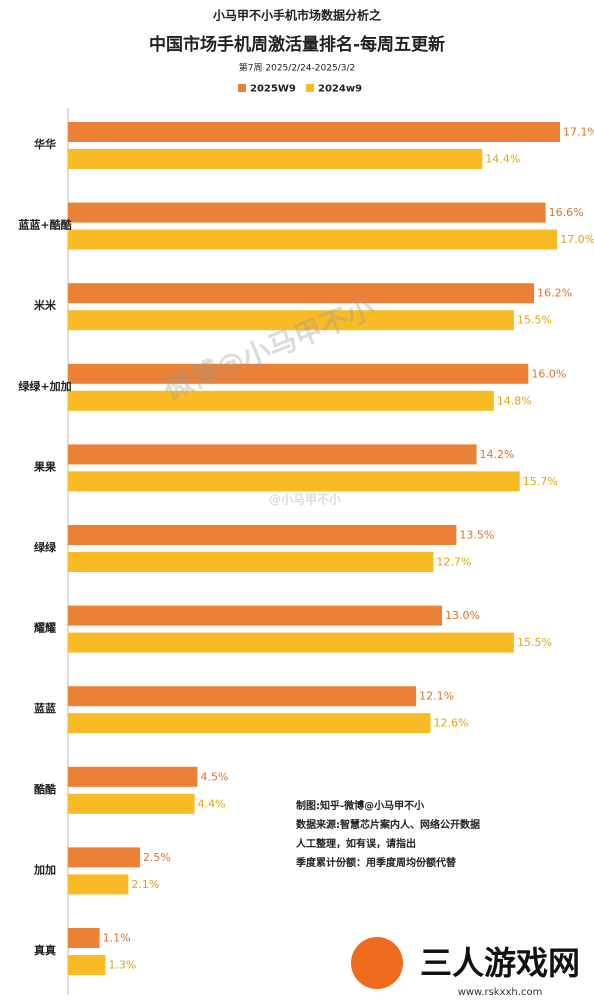 This screenshot has height=1000, width=594. What do you see at coordinates (45, 305) in the screenshot?
I see `category-label: 米米` at bounding box center [45, 305].